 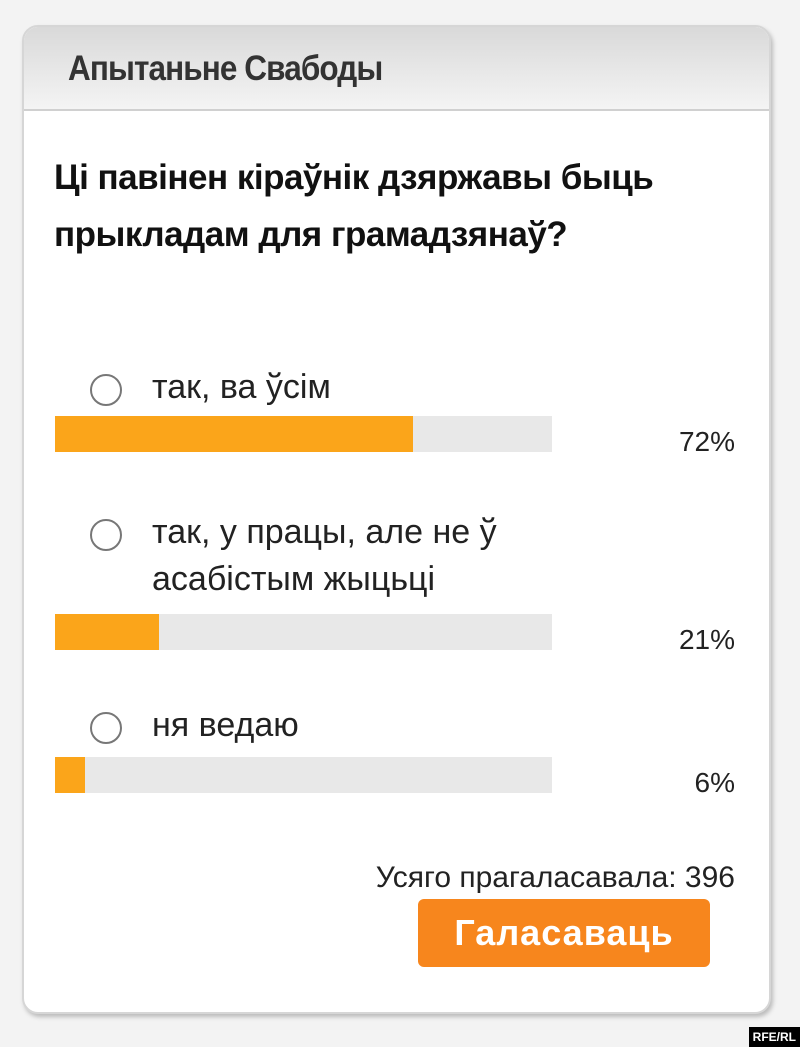 What do you see at coordinates (324, 555) in the screenshot?
I see `option-label: так, у працы, але не ў асабістым жыцьці` at bounding box center [324, 555].